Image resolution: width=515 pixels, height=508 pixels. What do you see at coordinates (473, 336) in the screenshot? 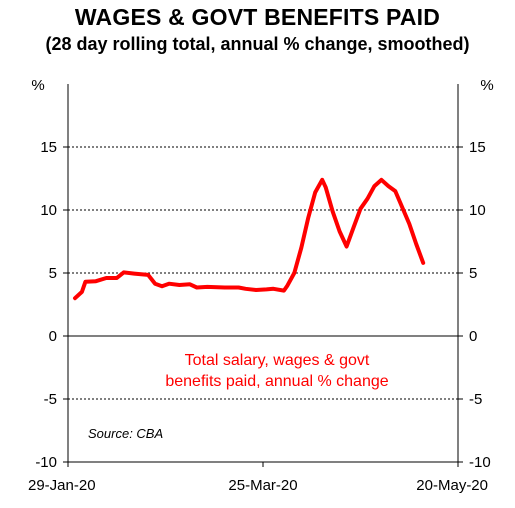
I see `y-tick-label-right: 0` at bounding box center [473, 336].